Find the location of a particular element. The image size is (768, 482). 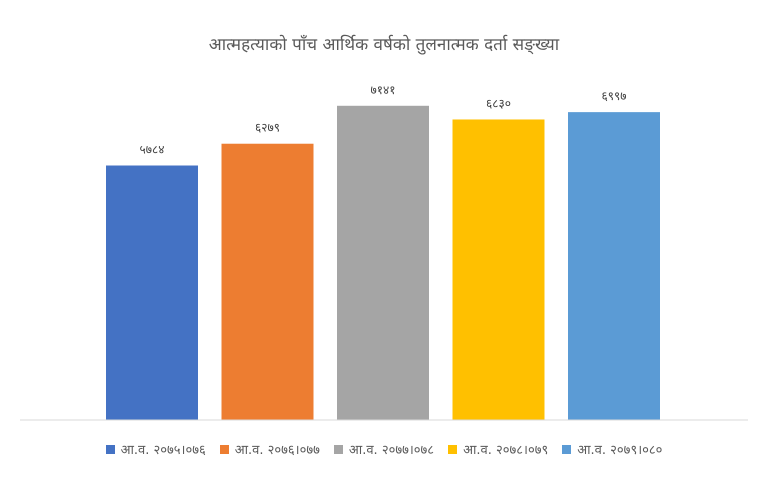

legend-label: आ.व. २०७६।०७७ is located at coordinates (277, 450).